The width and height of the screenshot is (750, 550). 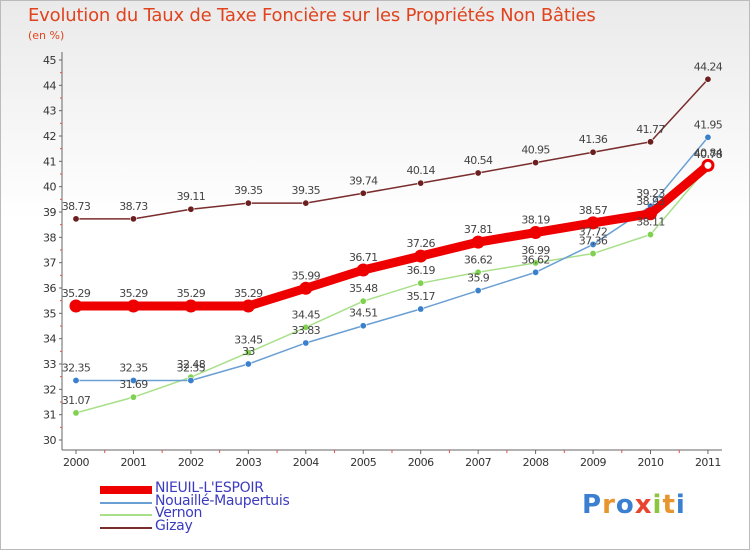 What do you see at coordinates (76, 206) in the screenshot?
I see `data-label: 38.73` at bounding box center [76, 206].